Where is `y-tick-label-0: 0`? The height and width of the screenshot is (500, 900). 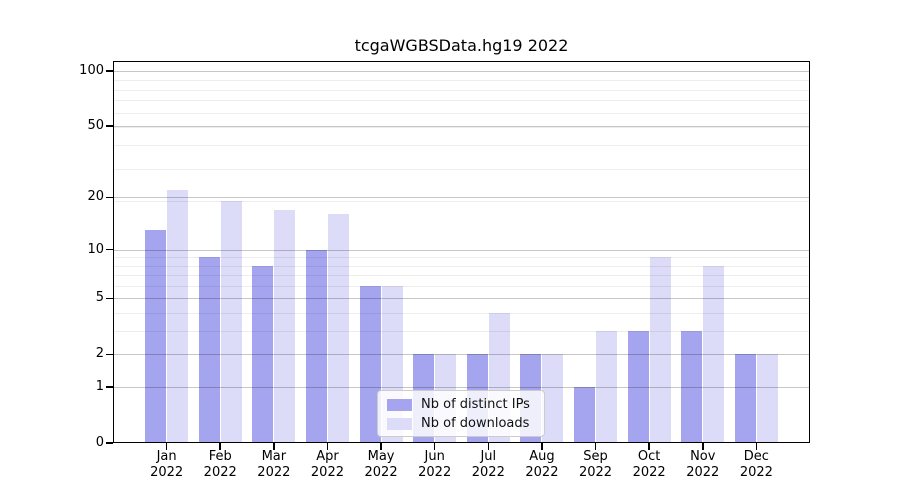
y-tick-label-0: 0 is located at coordinates (99, 442).